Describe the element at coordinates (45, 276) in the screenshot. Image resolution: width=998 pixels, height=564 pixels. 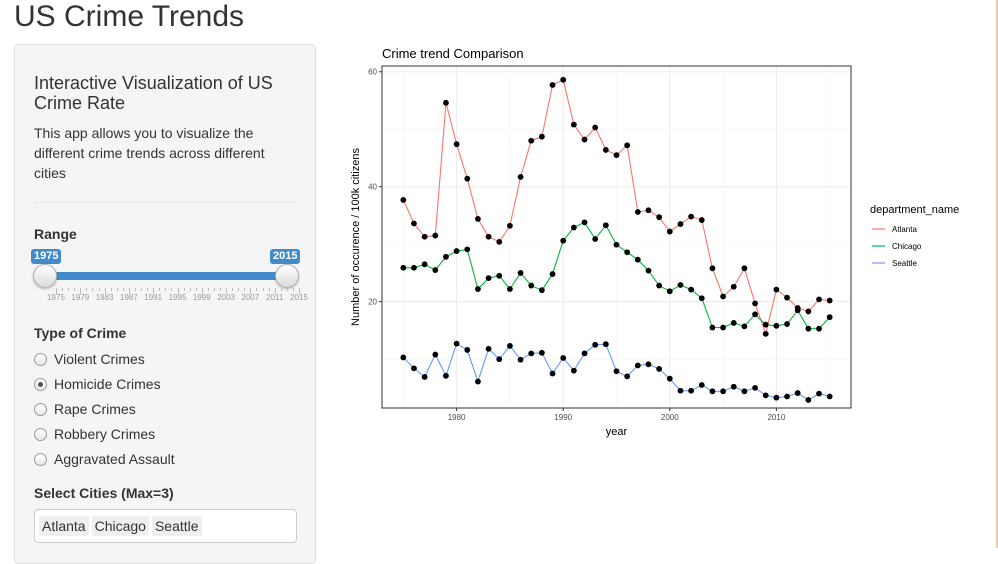
I see `range-slider-handle-from` at that location.